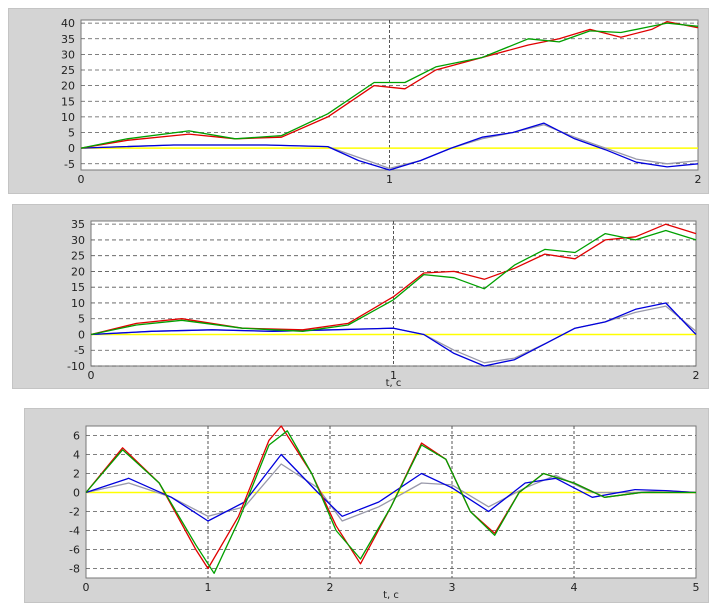  What do you see at coordinates (76, 474) in the screenshot?
I see `y-tick-label: 2` at bounding box center [76, 474].